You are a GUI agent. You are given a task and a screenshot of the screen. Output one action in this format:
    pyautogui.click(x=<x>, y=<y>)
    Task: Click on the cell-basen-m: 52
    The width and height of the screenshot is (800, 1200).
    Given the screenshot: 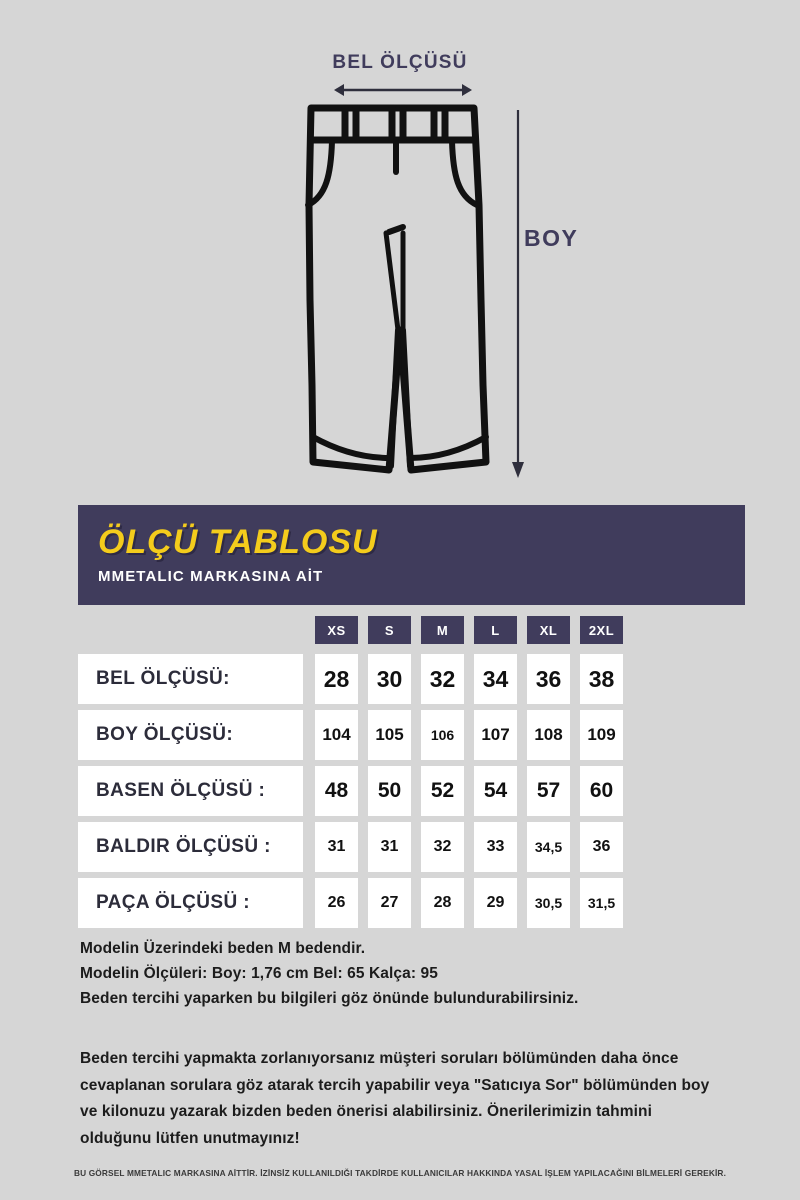 What is the action you would take?
    pyautogui.click(x=442, y=791)
    